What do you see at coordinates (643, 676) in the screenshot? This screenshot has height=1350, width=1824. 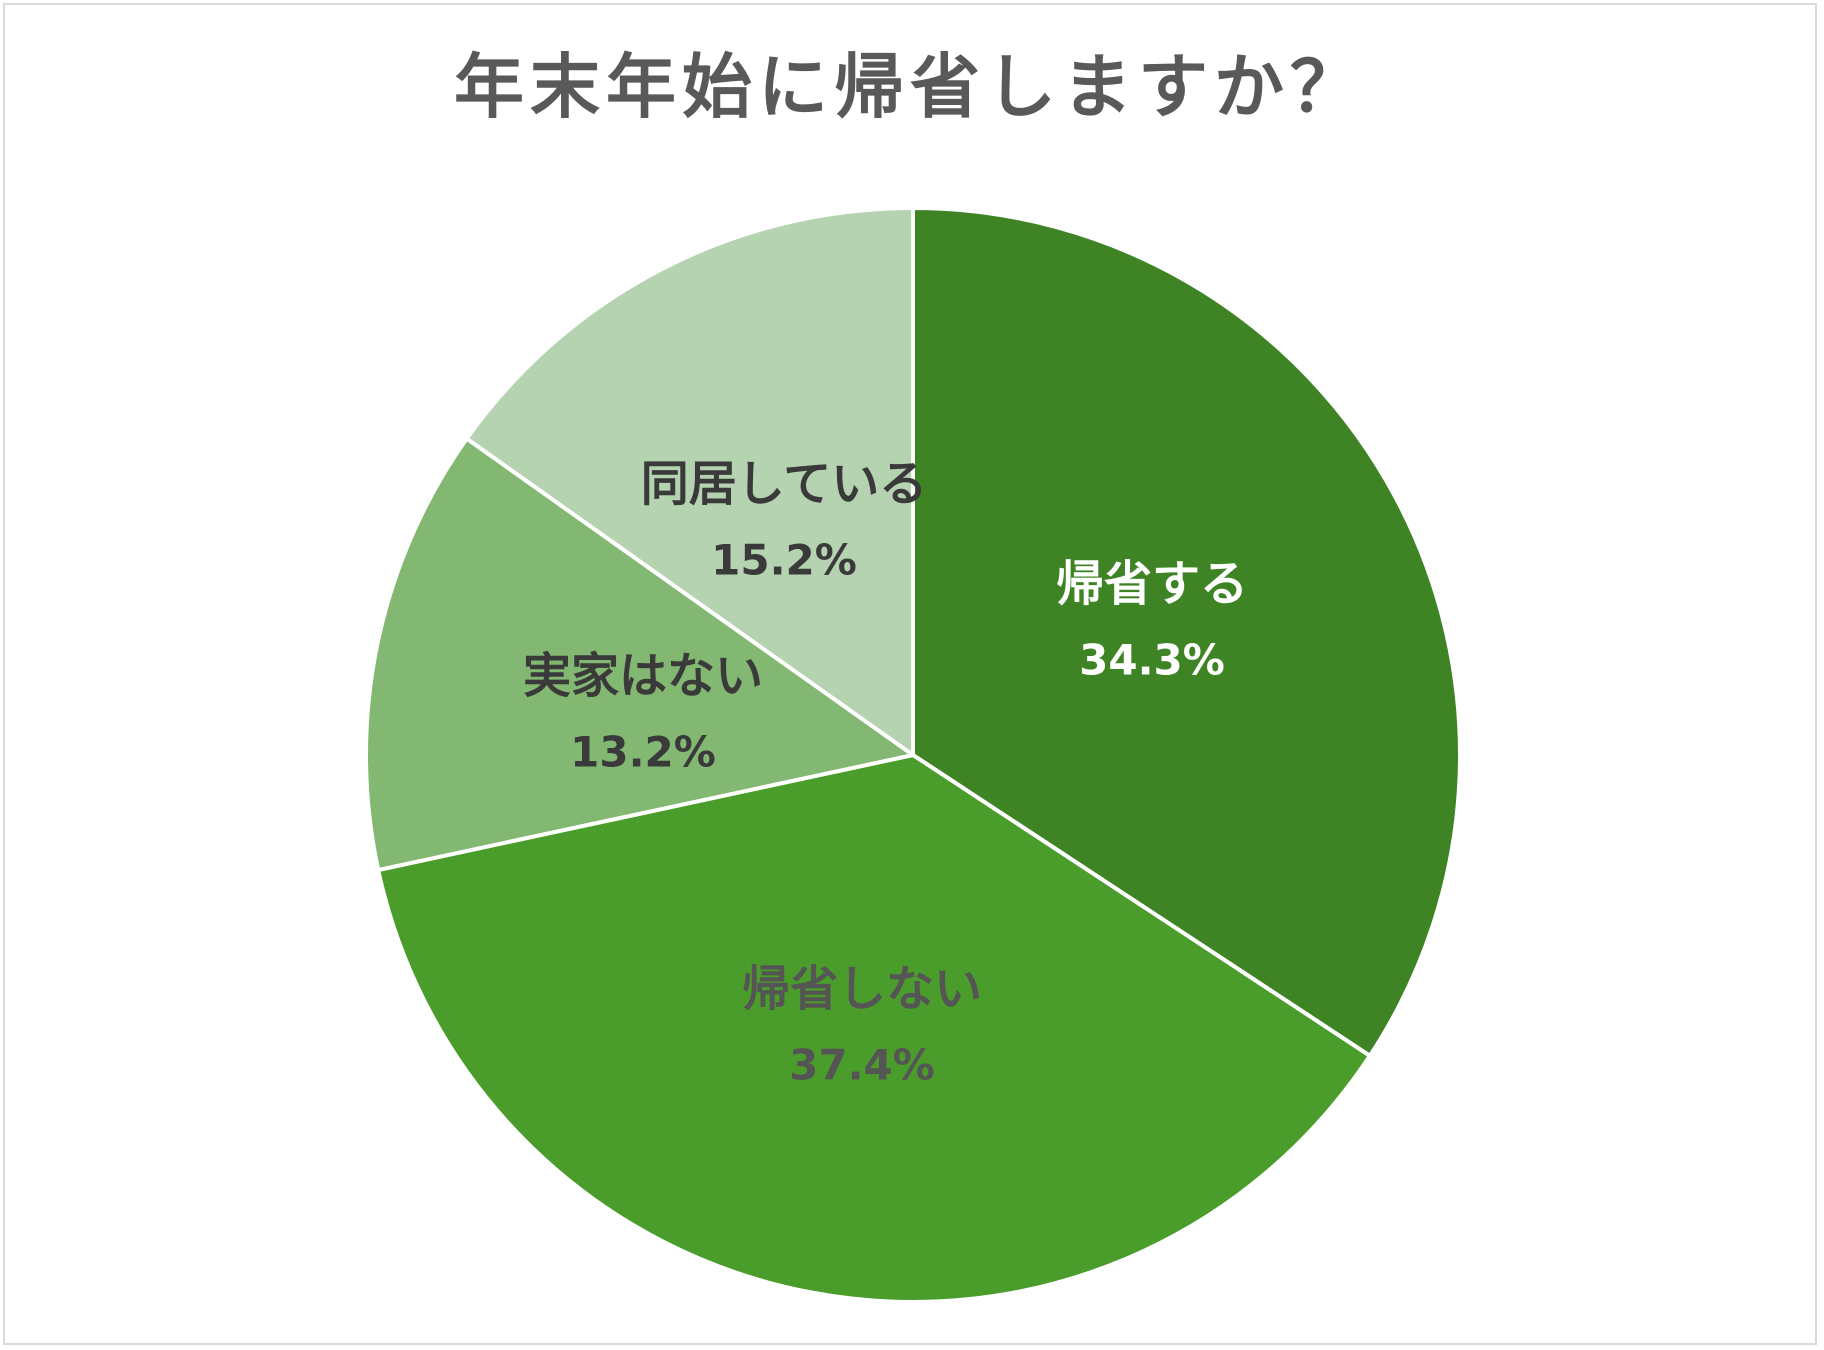 I see `slice-label: 実家はない` at bounding box center [643, 676].